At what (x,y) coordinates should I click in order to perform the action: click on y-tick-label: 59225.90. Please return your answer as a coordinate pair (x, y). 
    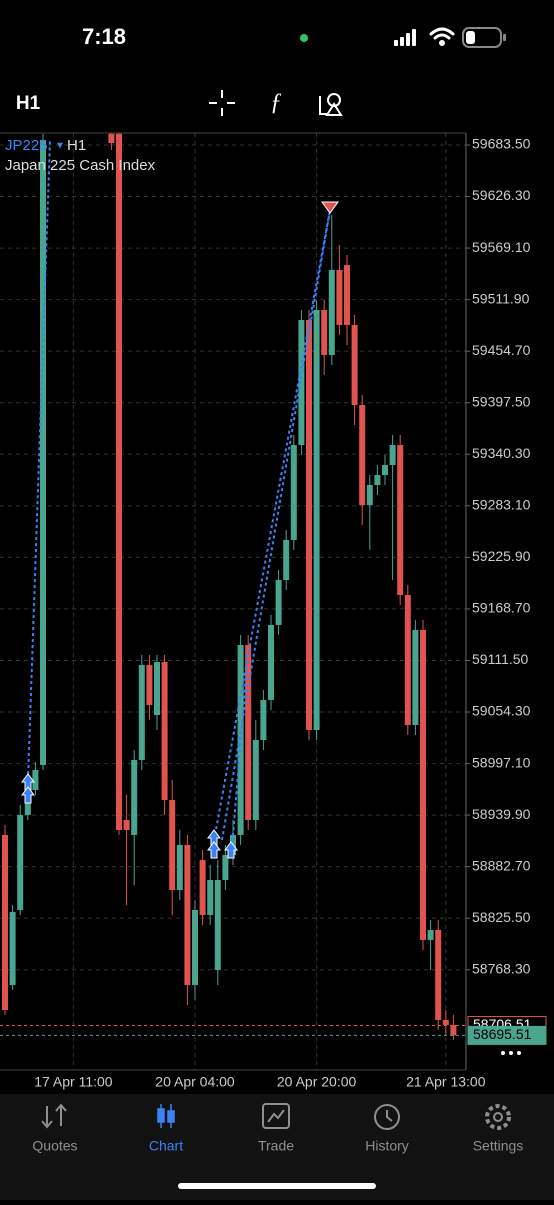
    Looking at the image, I should click on (501, 556).